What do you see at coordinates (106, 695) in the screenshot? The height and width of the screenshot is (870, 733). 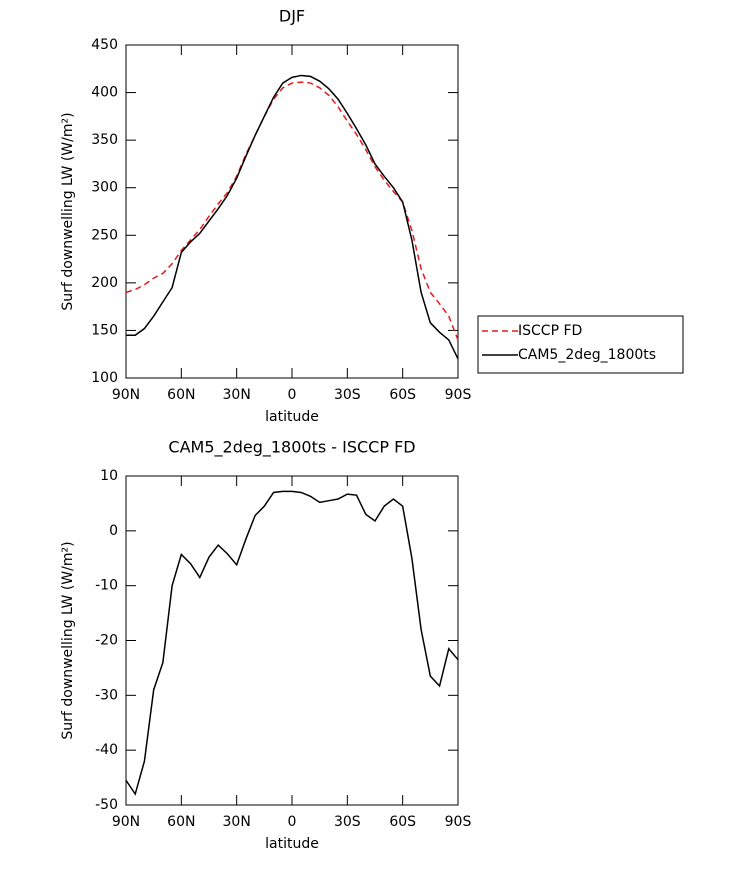 I see `y-tick-label: -30` at bounding box center [106, 695].